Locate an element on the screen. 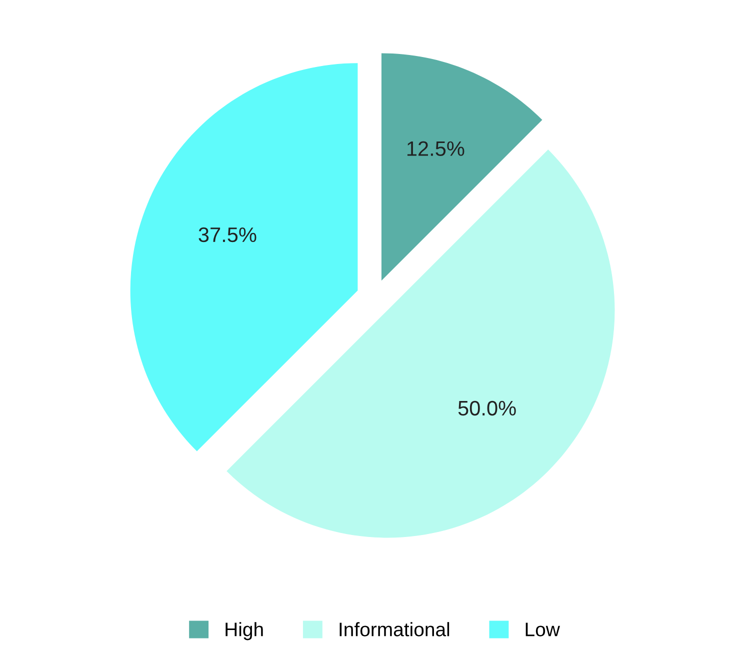 Image resolution: width=749 pixels, height=661 pixels. legend-label: Informational is located at coordinates (395, 629).